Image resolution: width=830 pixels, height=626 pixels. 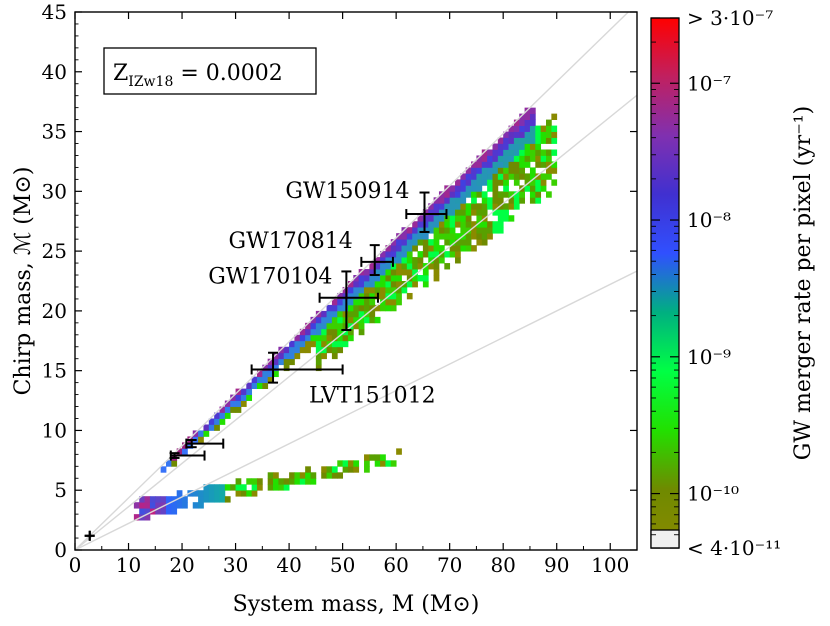 I want to click on x-tick-label: 0, so click(x=75, y=565).